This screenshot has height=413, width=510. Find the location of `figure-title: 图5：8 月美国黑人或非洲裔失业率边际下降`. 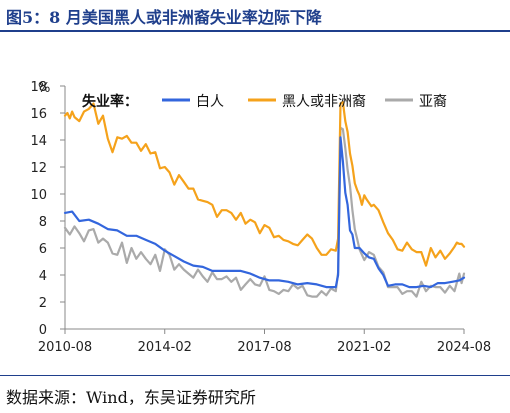

figure-title: 图5：8 月美国黑人或非洲裔失业率边际下降 is located at coordinates (164, 17).